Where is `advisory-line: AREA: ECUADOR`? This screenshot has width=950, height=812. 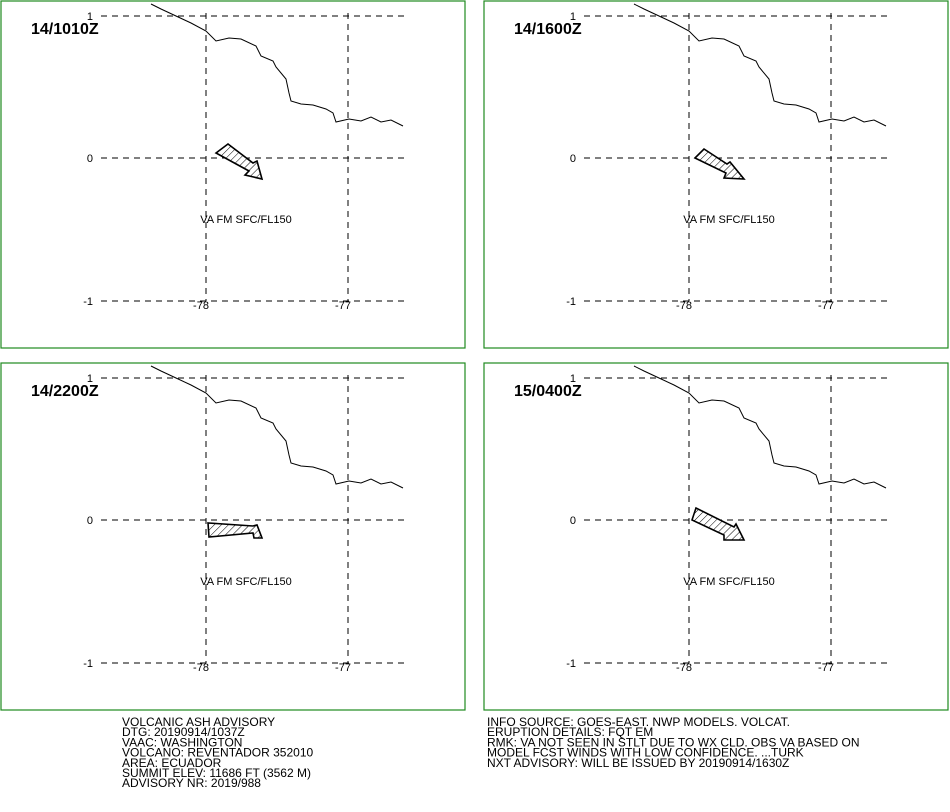
advisory-line: AREA: ECUADOR is located at coordinates (172, 763).